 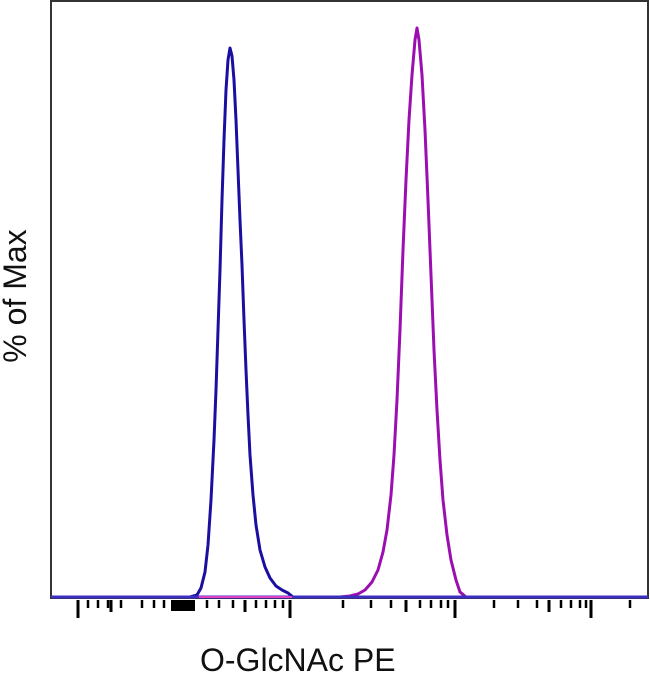 I want to click on x-axis-label: O-GlcNAc PE, so click(x=298, y=660).